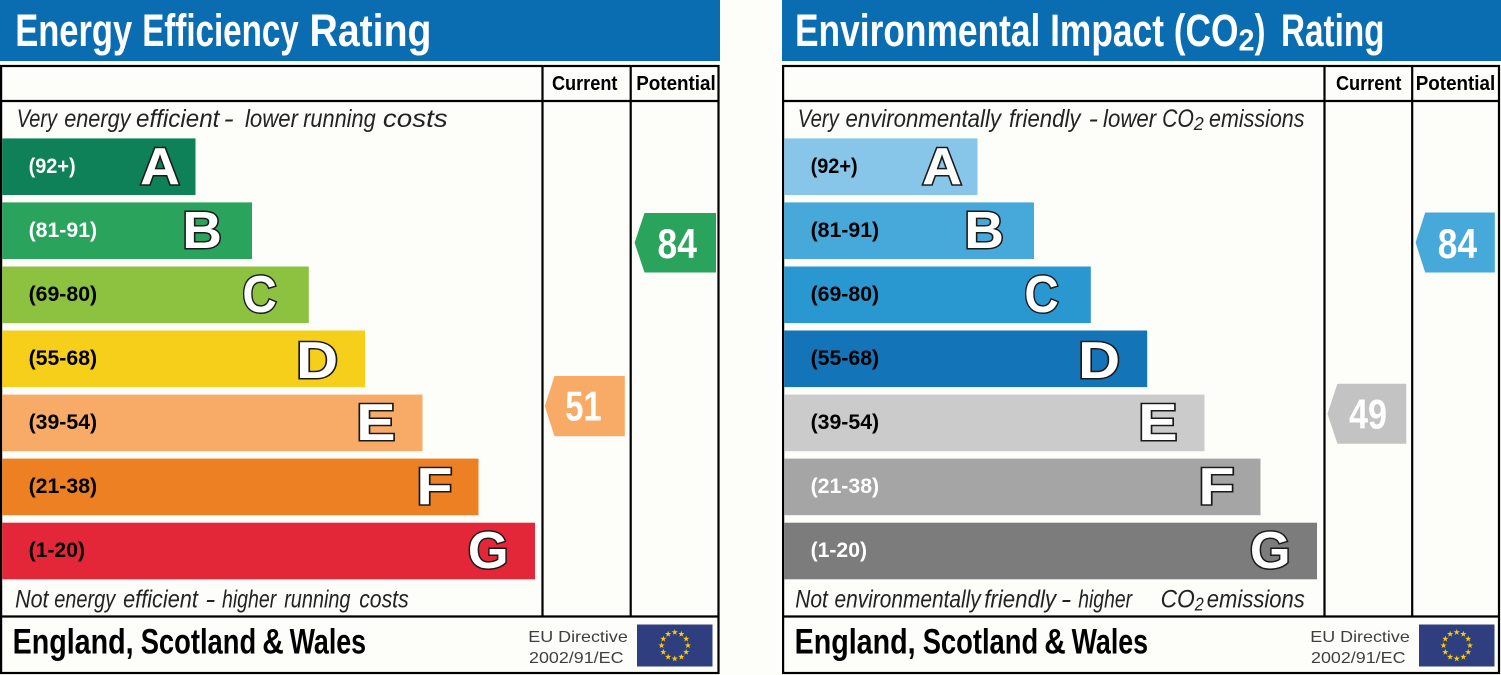 The height and width of the screenshot is (675, 1501). I want to click on svg-text:Environmental Impact (CO2)Rati: Environmental Impact (CO2) Rating, so click(1090, 31).